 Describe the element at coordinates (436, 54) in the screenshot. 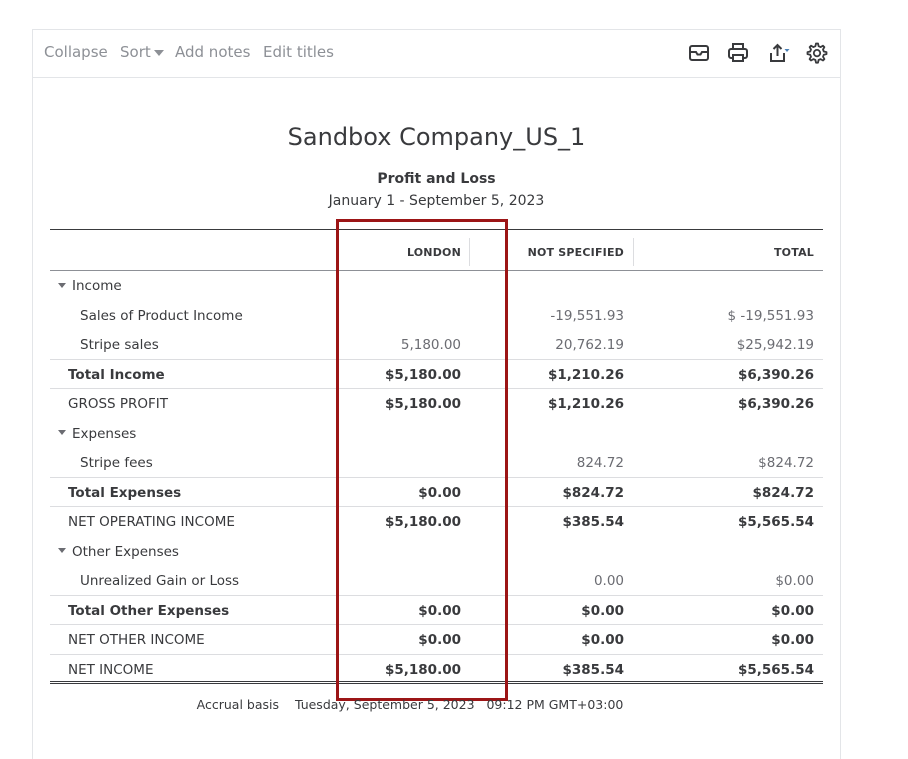

I see `report-toolbar: Collapse Sort Add notes Edit titles` at that location.